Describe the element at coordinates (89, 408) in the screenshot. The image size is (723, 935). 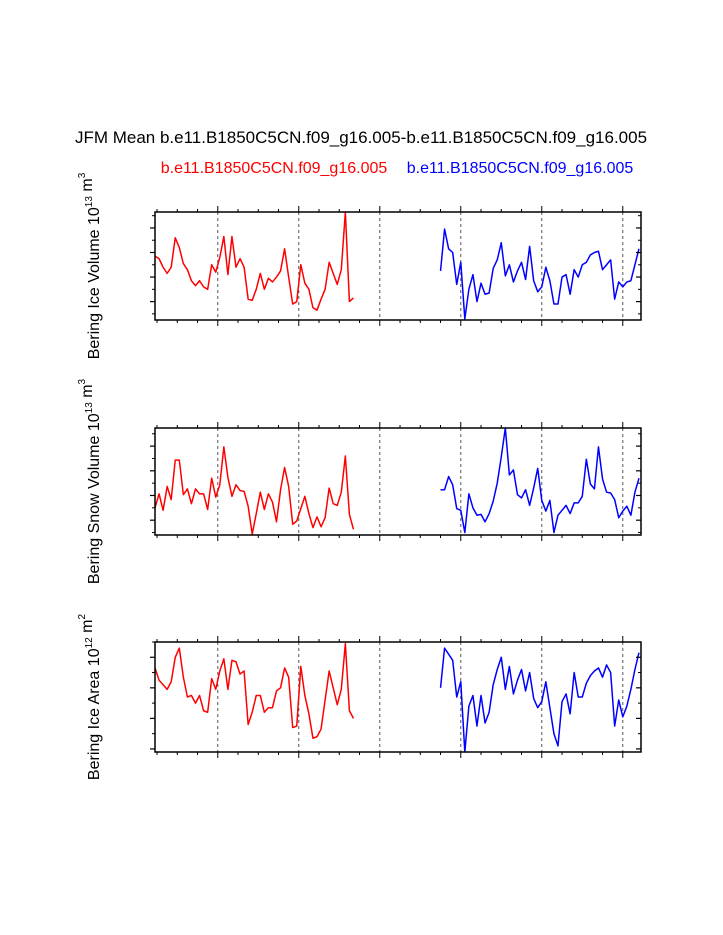
I see `snow-volume-ylabel-yunit-exp: 13` at that location.